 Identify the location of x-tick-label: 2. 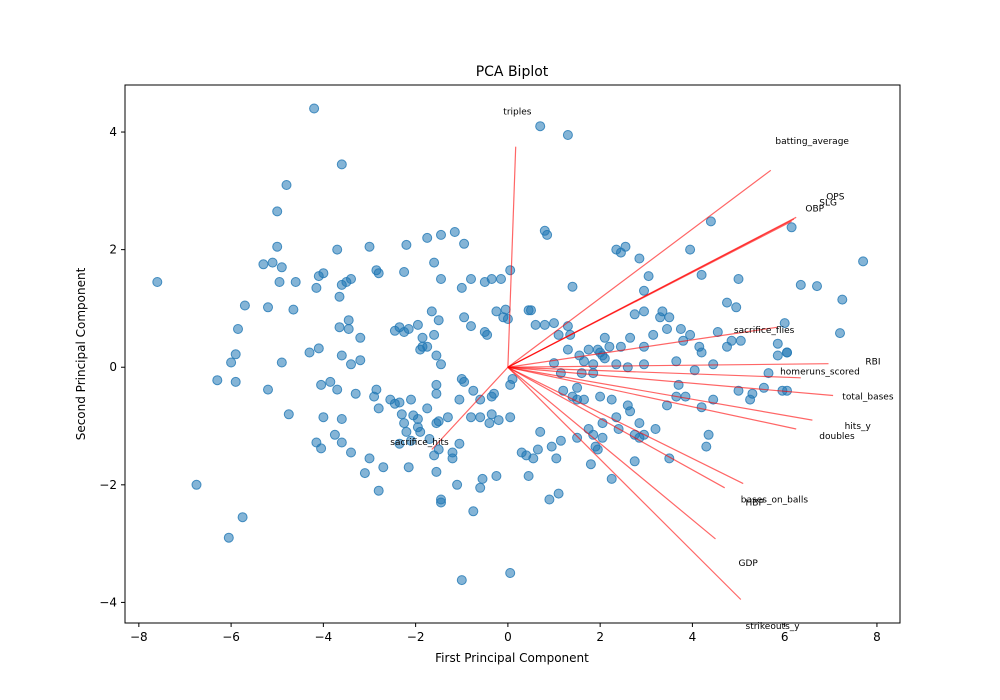
(600, 637).